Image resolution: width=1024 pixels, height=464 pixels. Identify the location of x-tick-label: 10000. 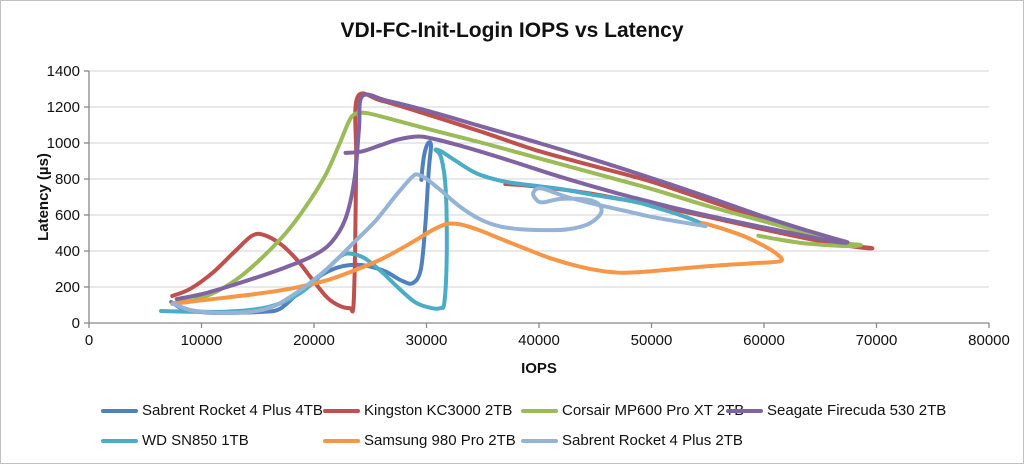
(202, 340).